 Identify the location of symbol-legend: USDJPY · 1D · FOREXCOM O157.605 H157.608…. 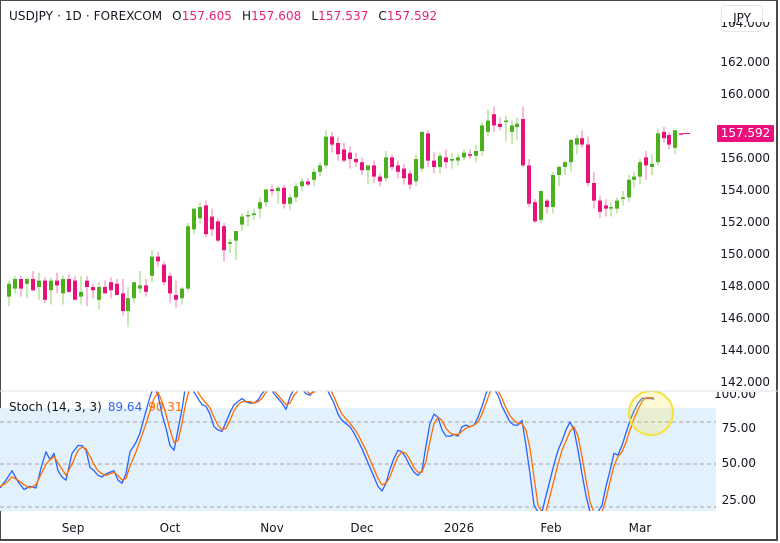
(223, 16).